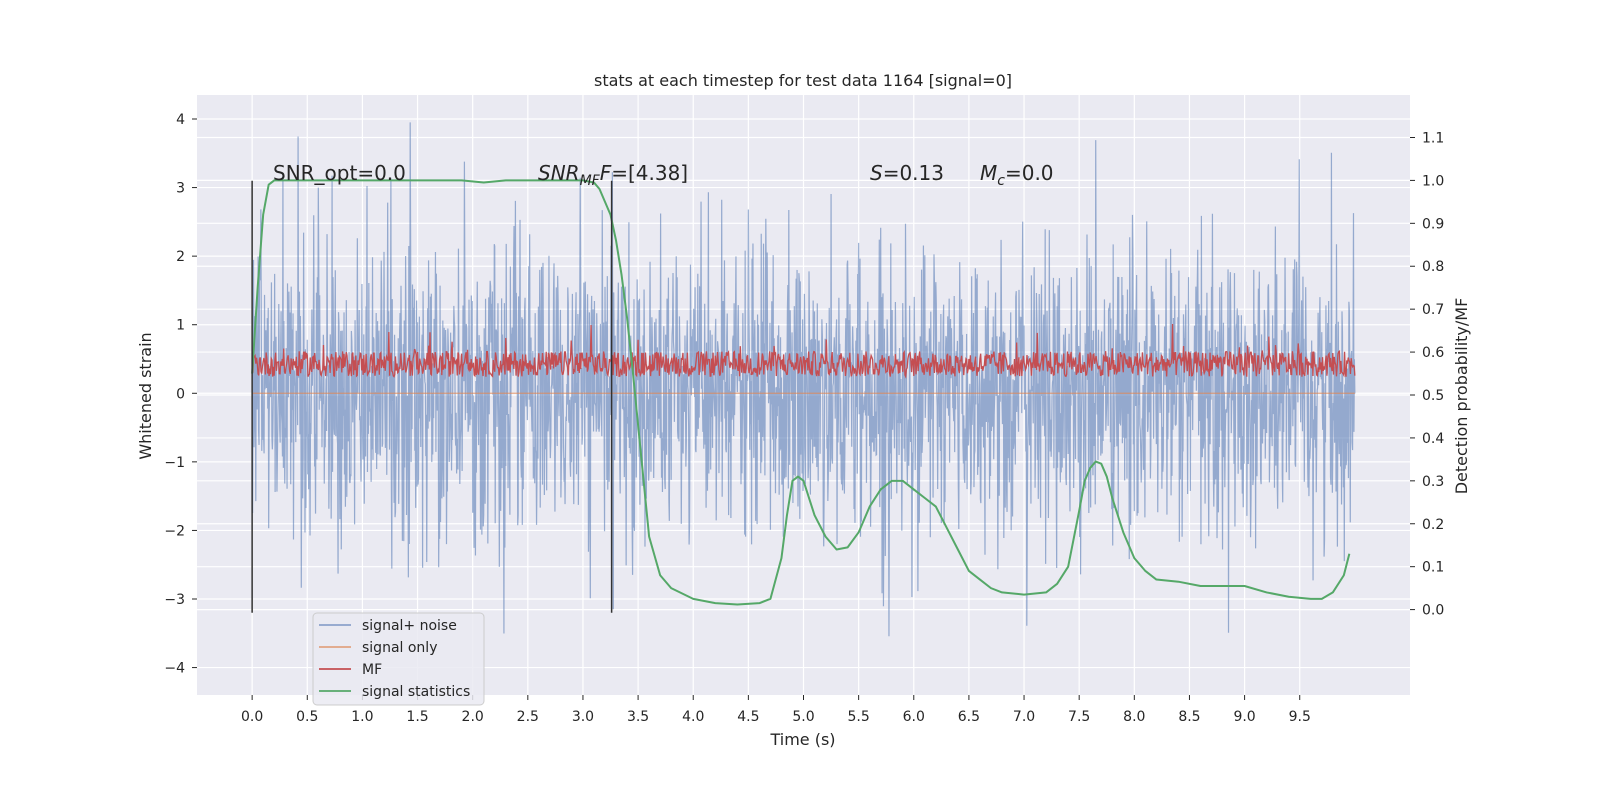  Describe the element at coordinates (252, 717) in the screenshot. I see `x-tick-label: 0.0` at that location.